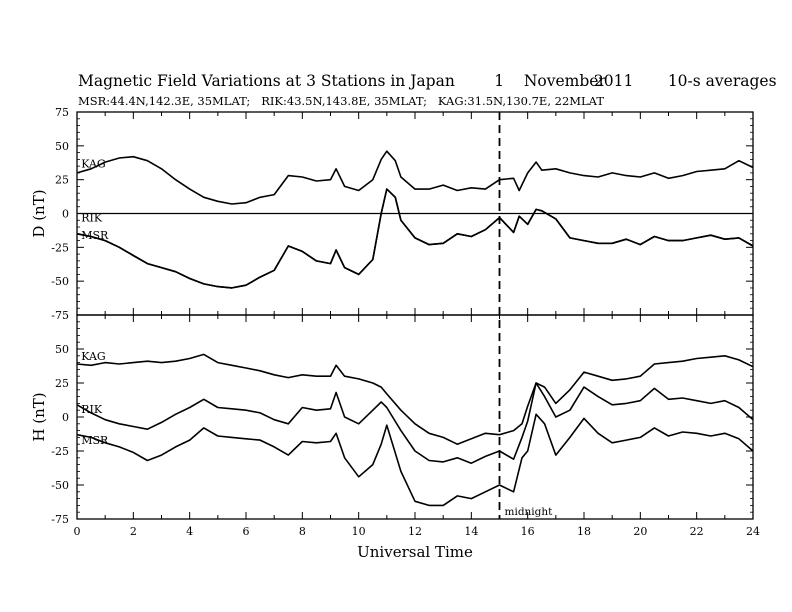 This screenshot has height=612, width=792. What do you see at coordinates (302, 531) in the screenshot?
I see `x-tick-label: 8` at bounding box center [302, 531].